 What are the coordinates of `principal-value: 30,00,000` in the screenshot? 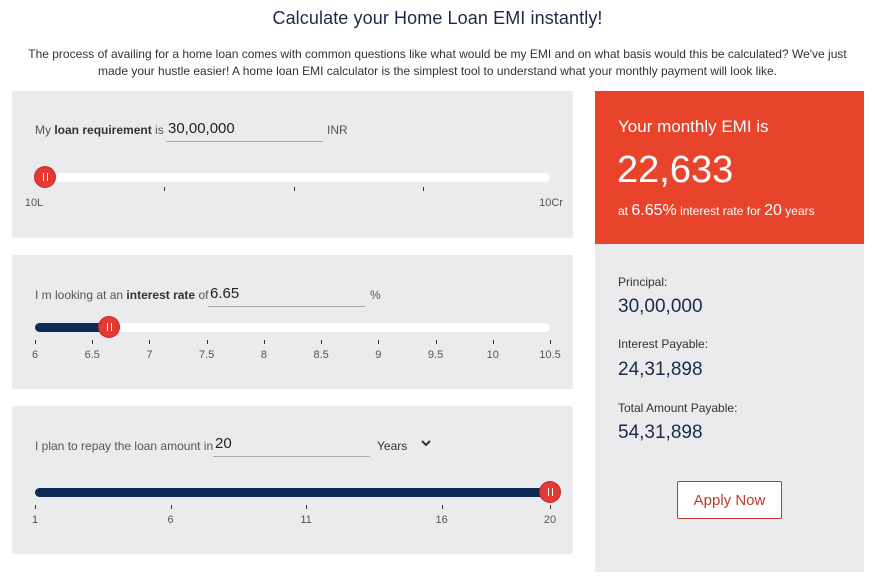 It's located at (660, 306).